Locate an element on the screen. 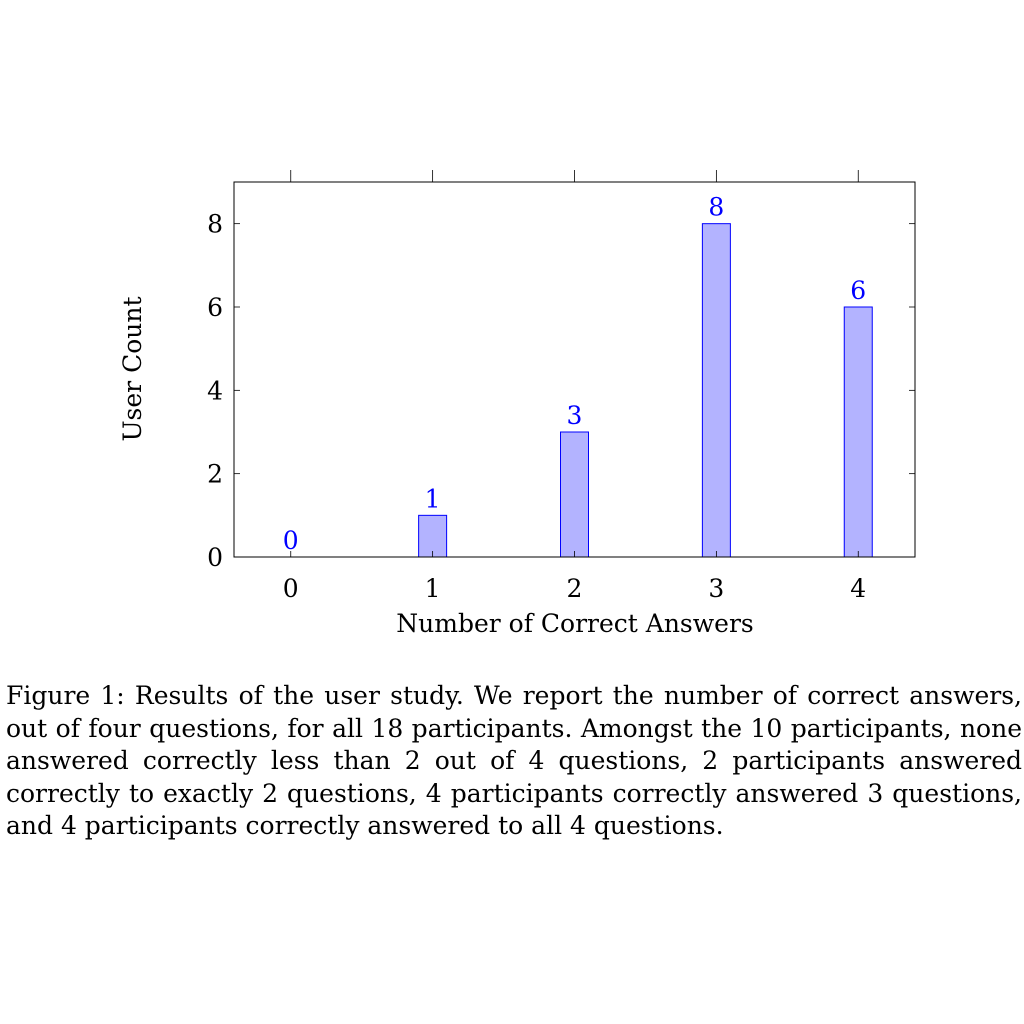  data-label-0: 0 is located at coordinates (291, 540).